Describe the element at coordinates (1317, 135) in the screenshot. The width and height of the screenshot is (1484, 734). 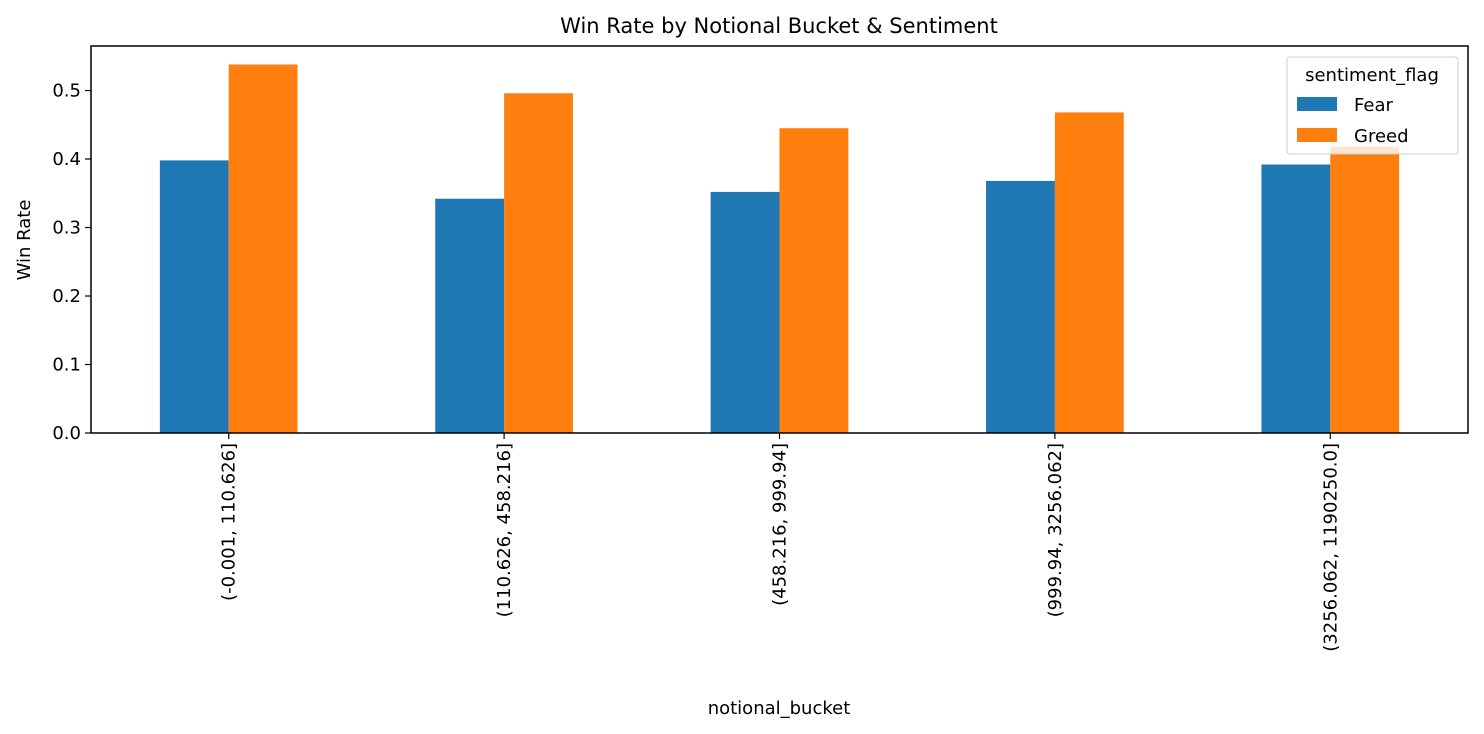
I see `legend-swatch-greed` at that location.